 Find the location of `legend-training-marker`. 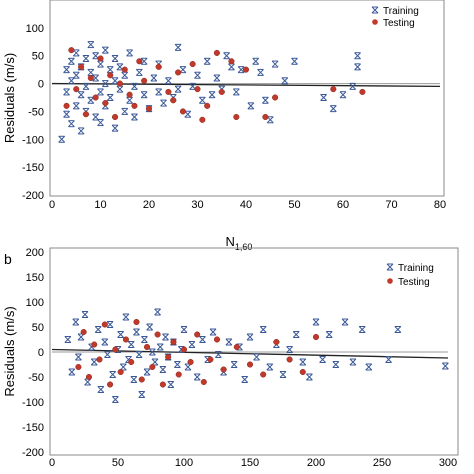

legend-training-marker is located at coordinates (375, 10).